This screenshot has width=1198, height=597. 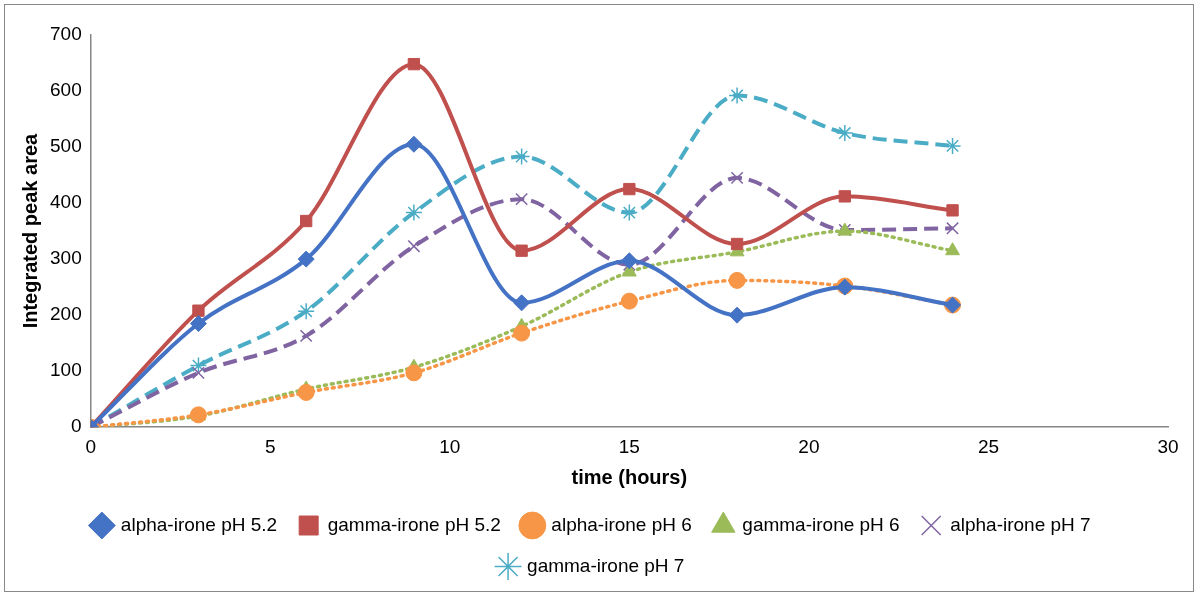 I want to click on legend-label: gamma-irone pH 5.2, so click(x=414, y=524).